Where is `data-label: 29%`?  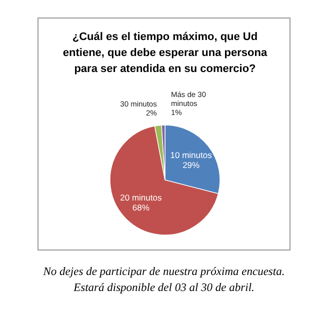
data-label: 29% is located at coordinates (191, 165).